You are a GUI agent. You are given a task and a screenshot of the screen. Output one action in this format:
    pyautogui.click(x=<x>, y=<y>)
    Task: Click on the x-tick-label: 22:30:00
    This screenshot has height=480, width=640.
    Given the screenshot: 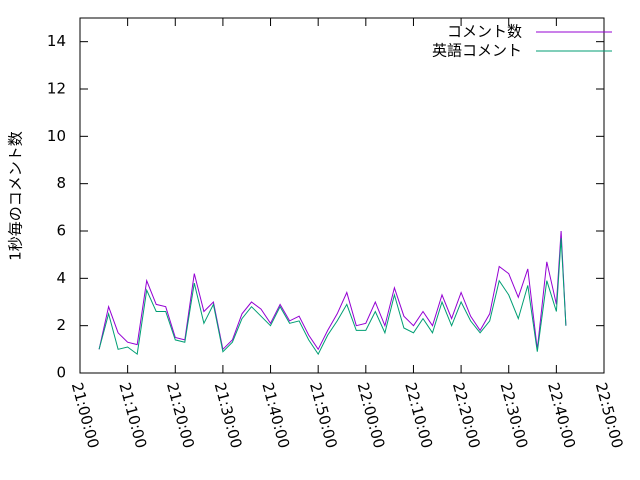 What is the action you would take?
    pyautogui.click(x=514, y=416)
    